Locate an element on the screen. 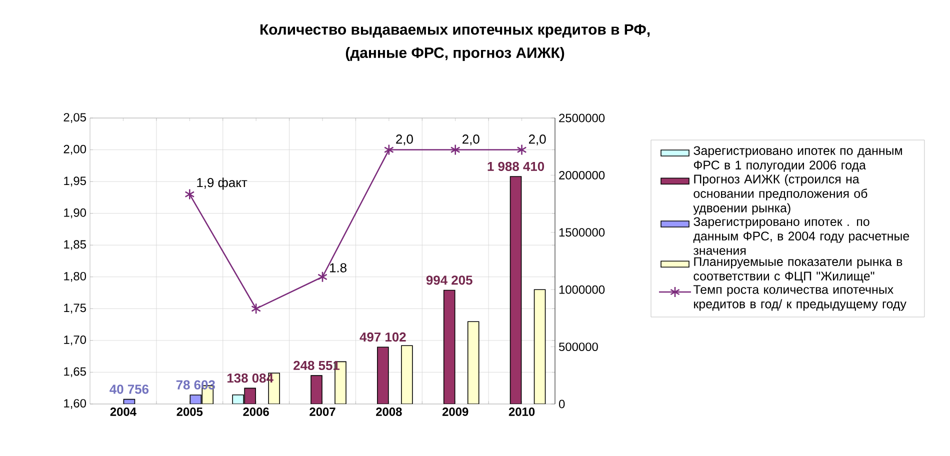 This screenshot has width=950, height=456. data-label: 40 756 is located at coordinates (129, 389).